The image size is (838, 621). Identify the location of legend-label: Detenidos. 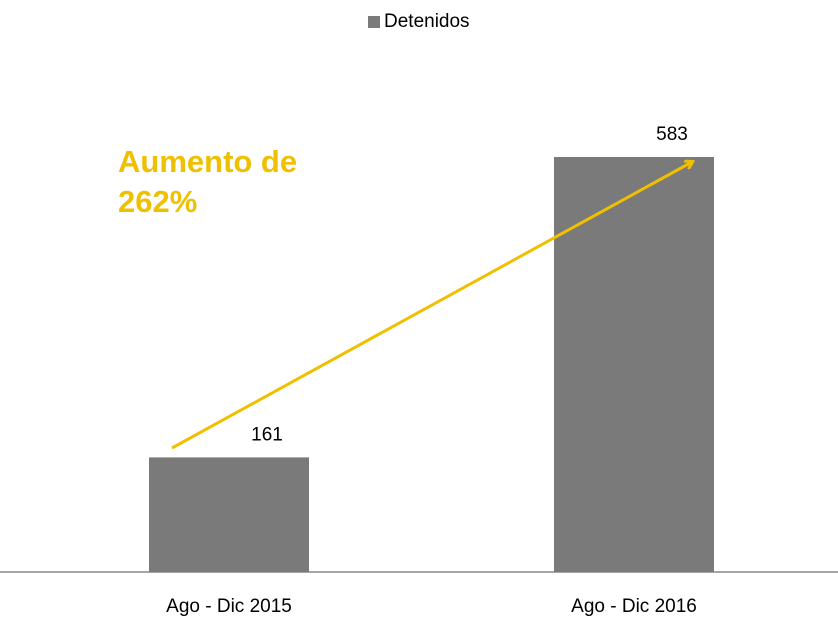
(427, 21).